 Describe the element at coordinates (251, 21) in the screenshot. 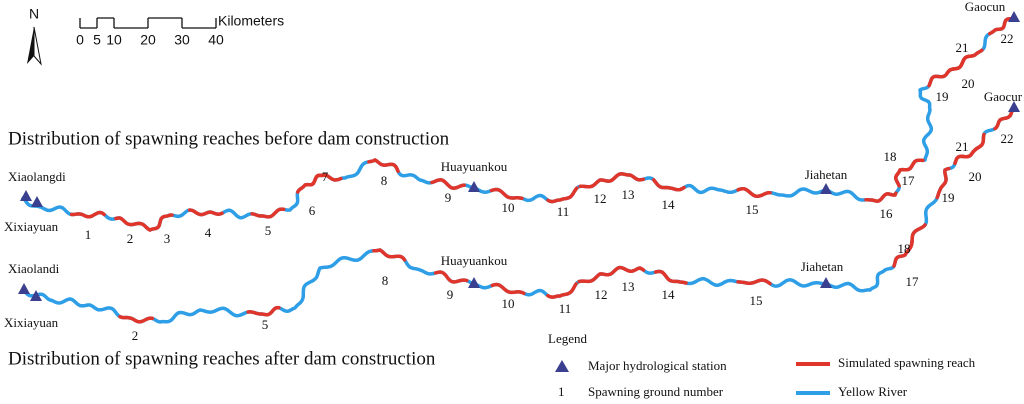

I see `scale-unit: Kilometers` at that location.